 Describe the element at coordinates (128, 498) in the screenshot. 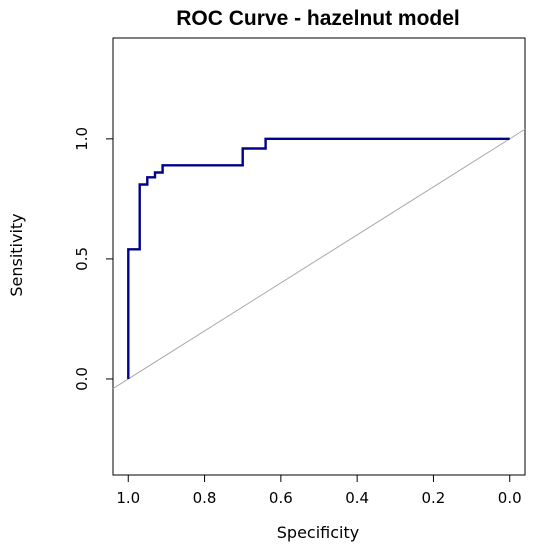

I see `x-tick-label-0: 1.0` at that location.